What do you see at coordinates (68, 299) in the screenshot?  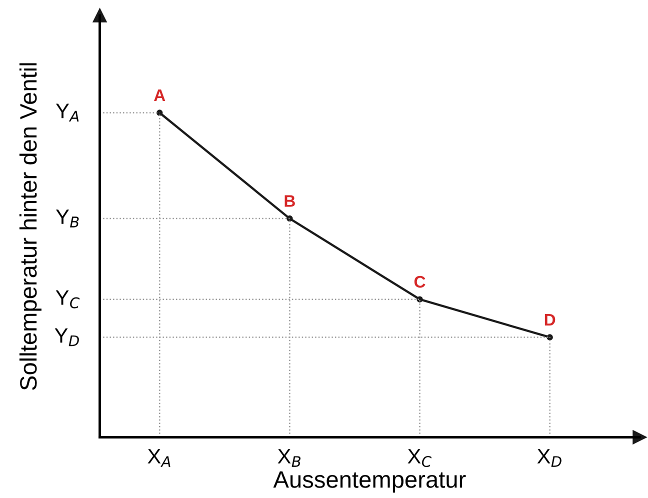 I see `text: Y$_{C}$` at bounding box center [68, 299].